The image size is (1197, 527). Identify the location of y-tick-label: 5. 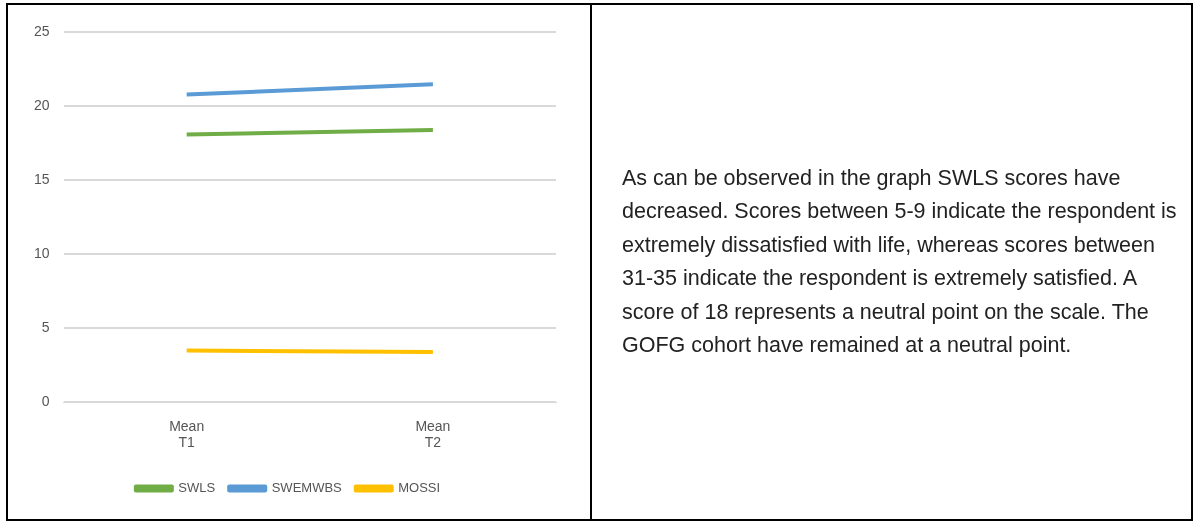
(45, 327).